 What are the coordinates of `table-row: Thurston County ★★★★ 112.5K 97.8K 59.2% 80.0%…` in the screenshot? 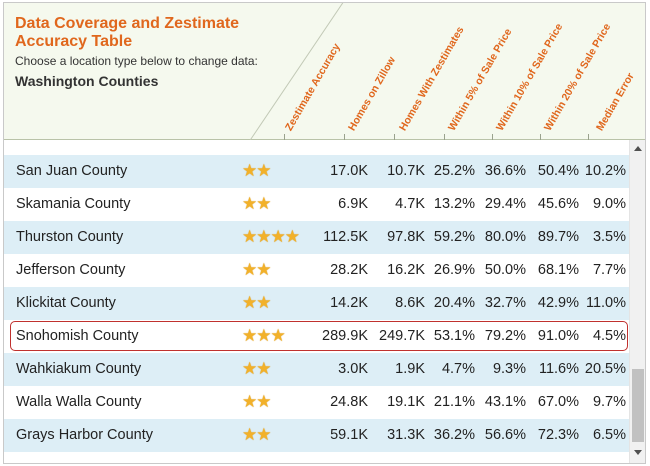 It's located at (316, 237).